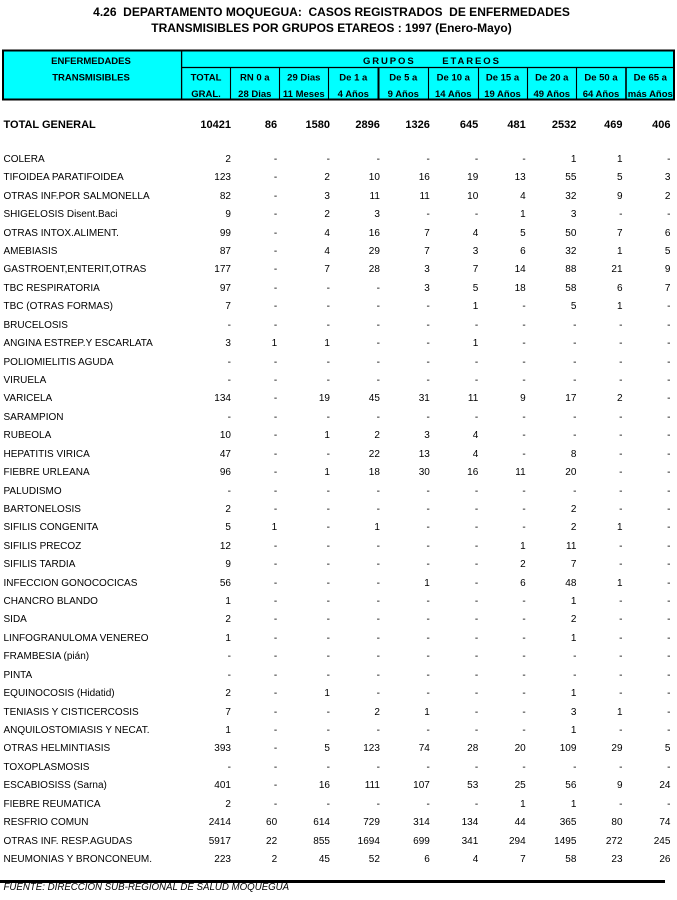 The image size is (677, 900). What do you see at coordinates (601, 78) in the screenshot?
I see `svg-text: De 50 a` at bounding box center [601, 78].